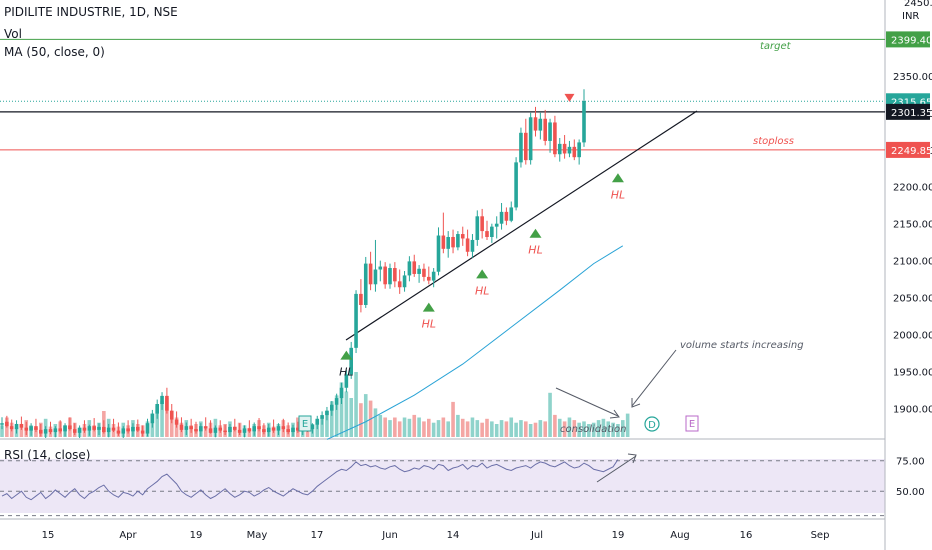  I want to click on rsi-legend: RSI (14, close), so click(47, 455).